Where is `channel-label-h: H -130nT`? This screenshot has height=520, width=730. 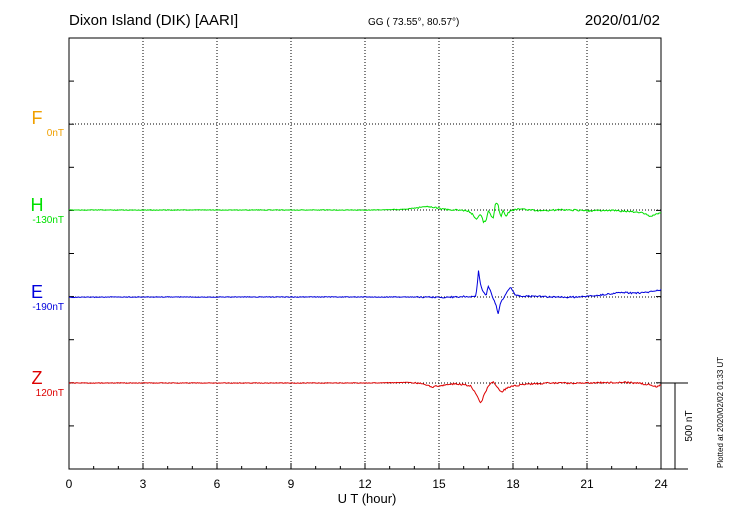 channel-label-h: H -130nT is located at coordinates (37, 211).